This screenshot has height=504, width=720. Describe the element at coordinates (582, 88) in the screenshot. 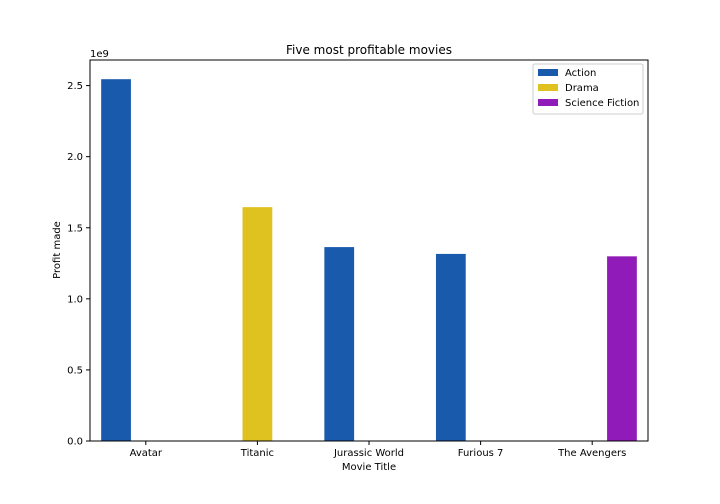

I see `legend-label: Drama` at that location.